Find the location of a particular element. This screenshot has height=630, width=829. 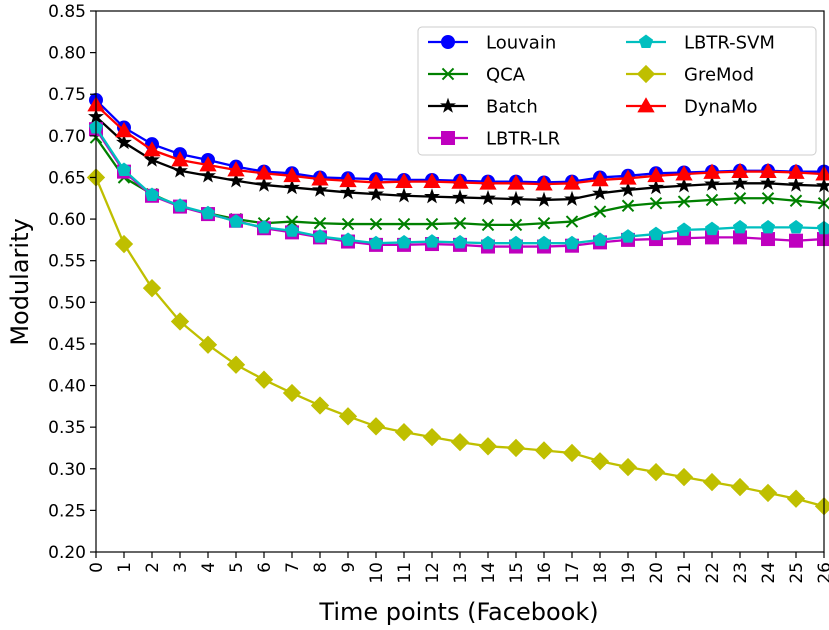

x-tick-label: 19 is located at coordinates (629, 573).